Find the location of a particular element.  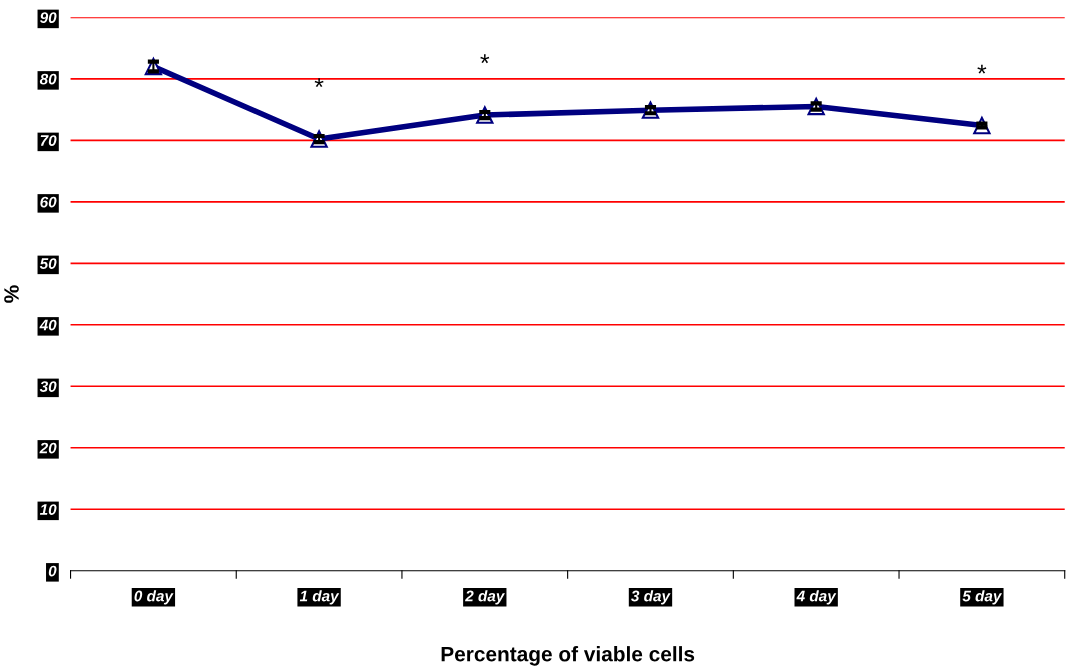

y-tick-label: 90 is located at coordinates (48, 17).